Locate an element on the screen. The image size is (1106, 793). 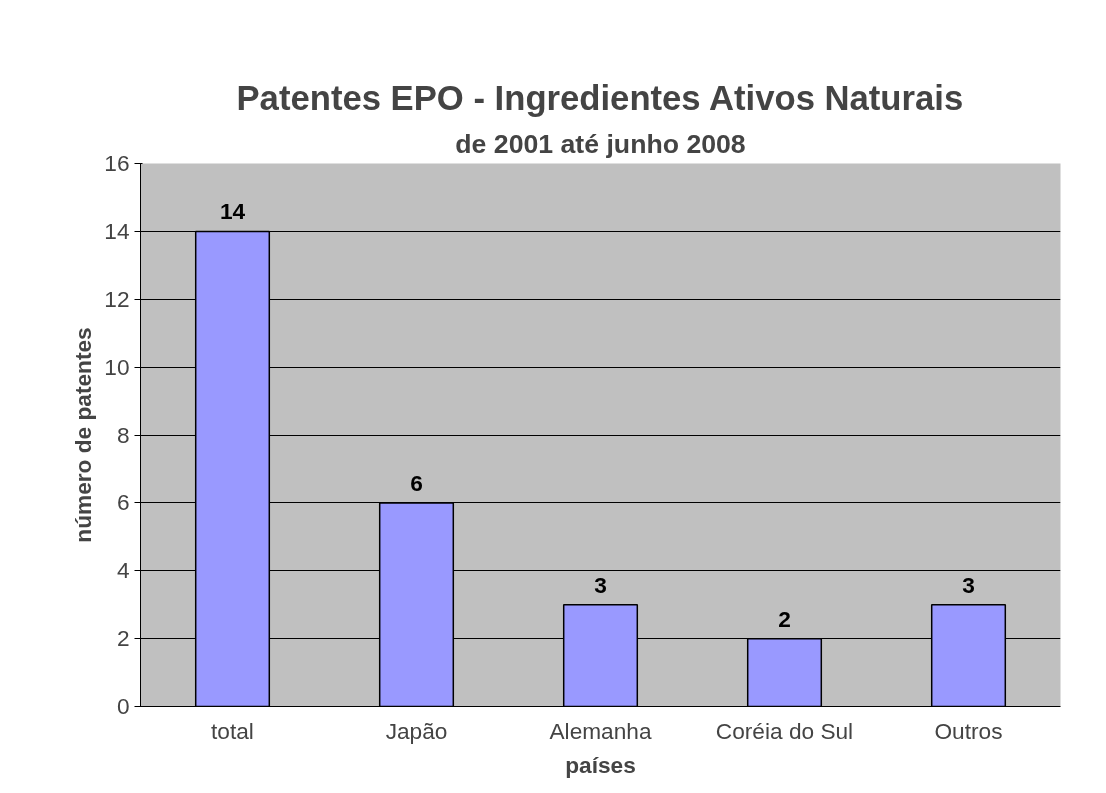
data-label: 14 is located at coordinates (232, 211).